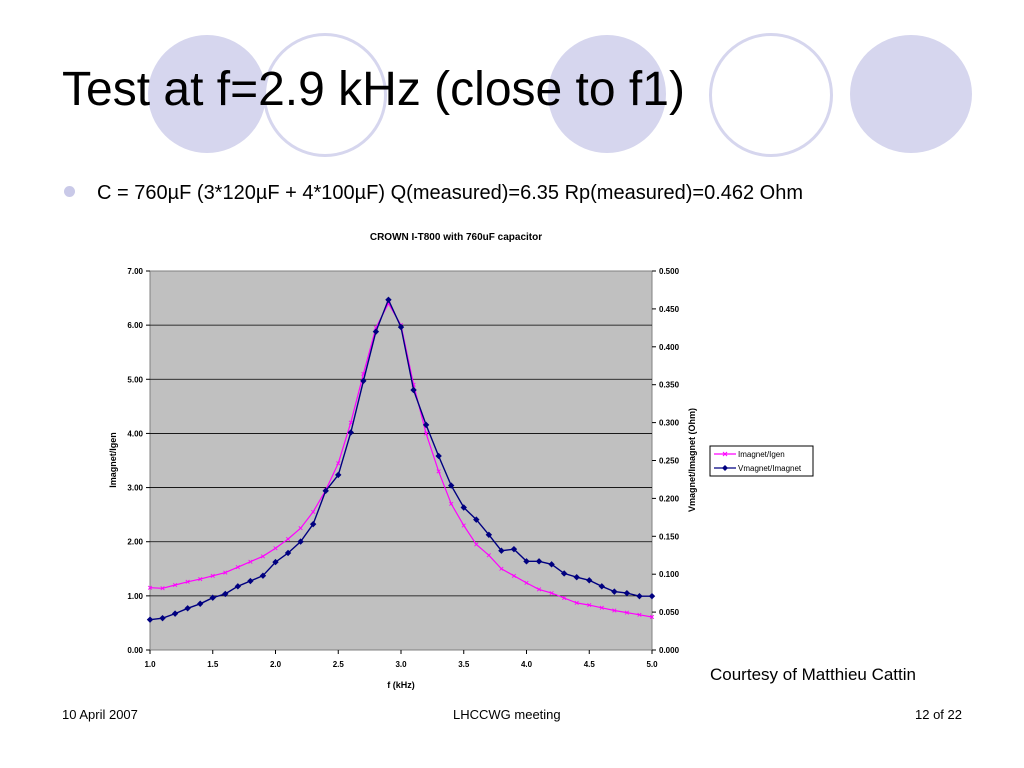 Image resolution: width=1024 pixels, height=768 pixels. What do you see at coordinates (761, 454) in the screenshot?
I see `legend-label-imagnet-igen: Imagnet/Igen` at bounding box center [761, 454].